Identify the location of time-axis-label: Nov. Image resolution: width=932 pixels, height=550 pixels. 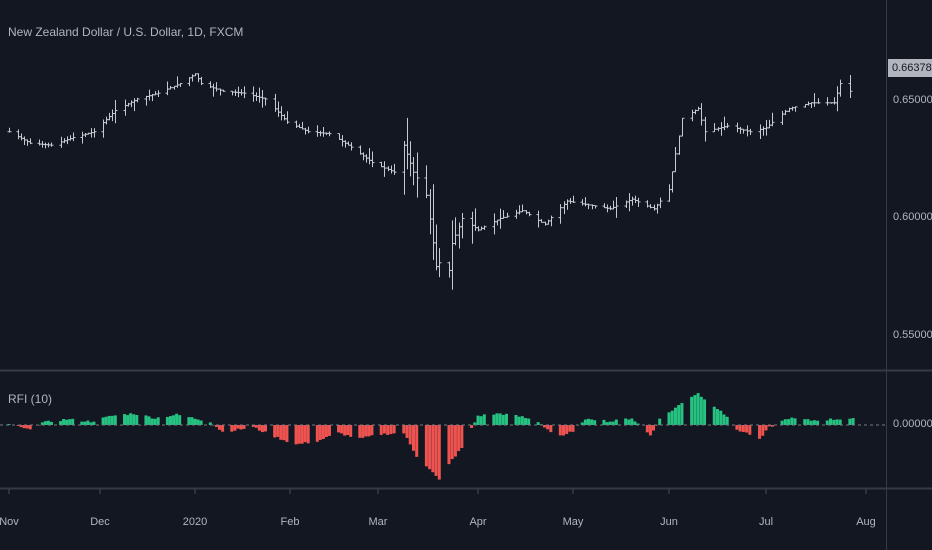
(9, 522).